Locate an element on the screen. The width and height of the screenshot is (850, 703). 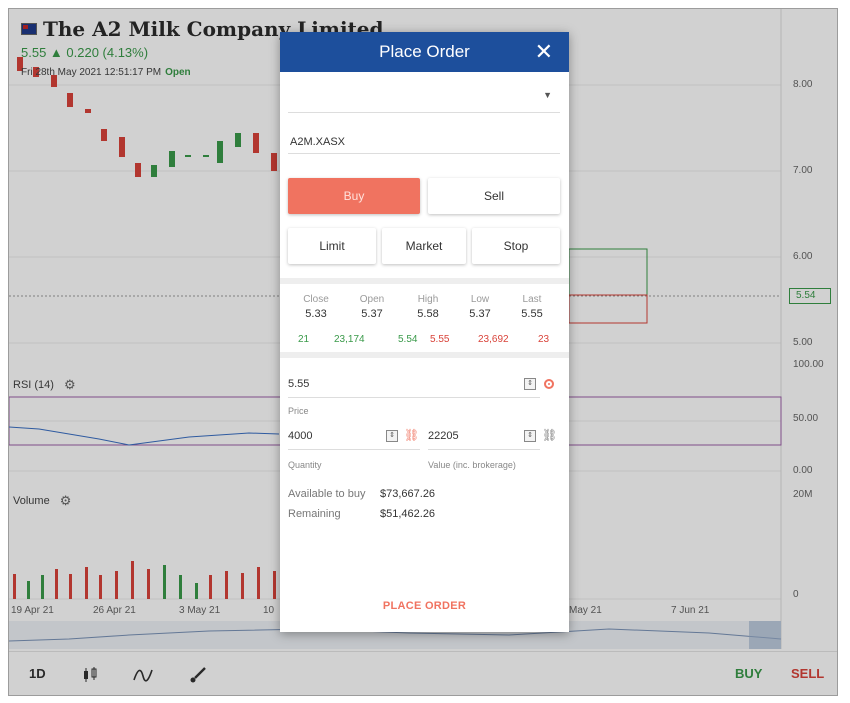
indicator-icon is located at coordinates (143, 676).